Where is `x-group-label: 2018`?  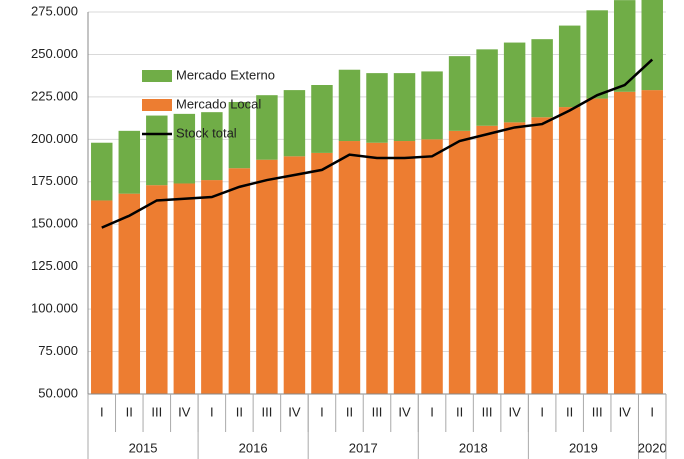
x-group-label: 2018 is located at coordinates (473, 447).